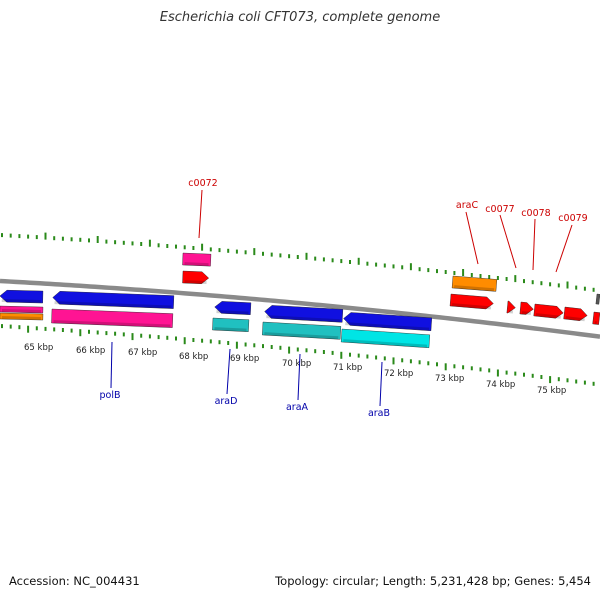  What do you see at coordinates (500, 385) in the screenshot?
I see `kbp-label: 74 kbp` at bounding box center [500, 385].